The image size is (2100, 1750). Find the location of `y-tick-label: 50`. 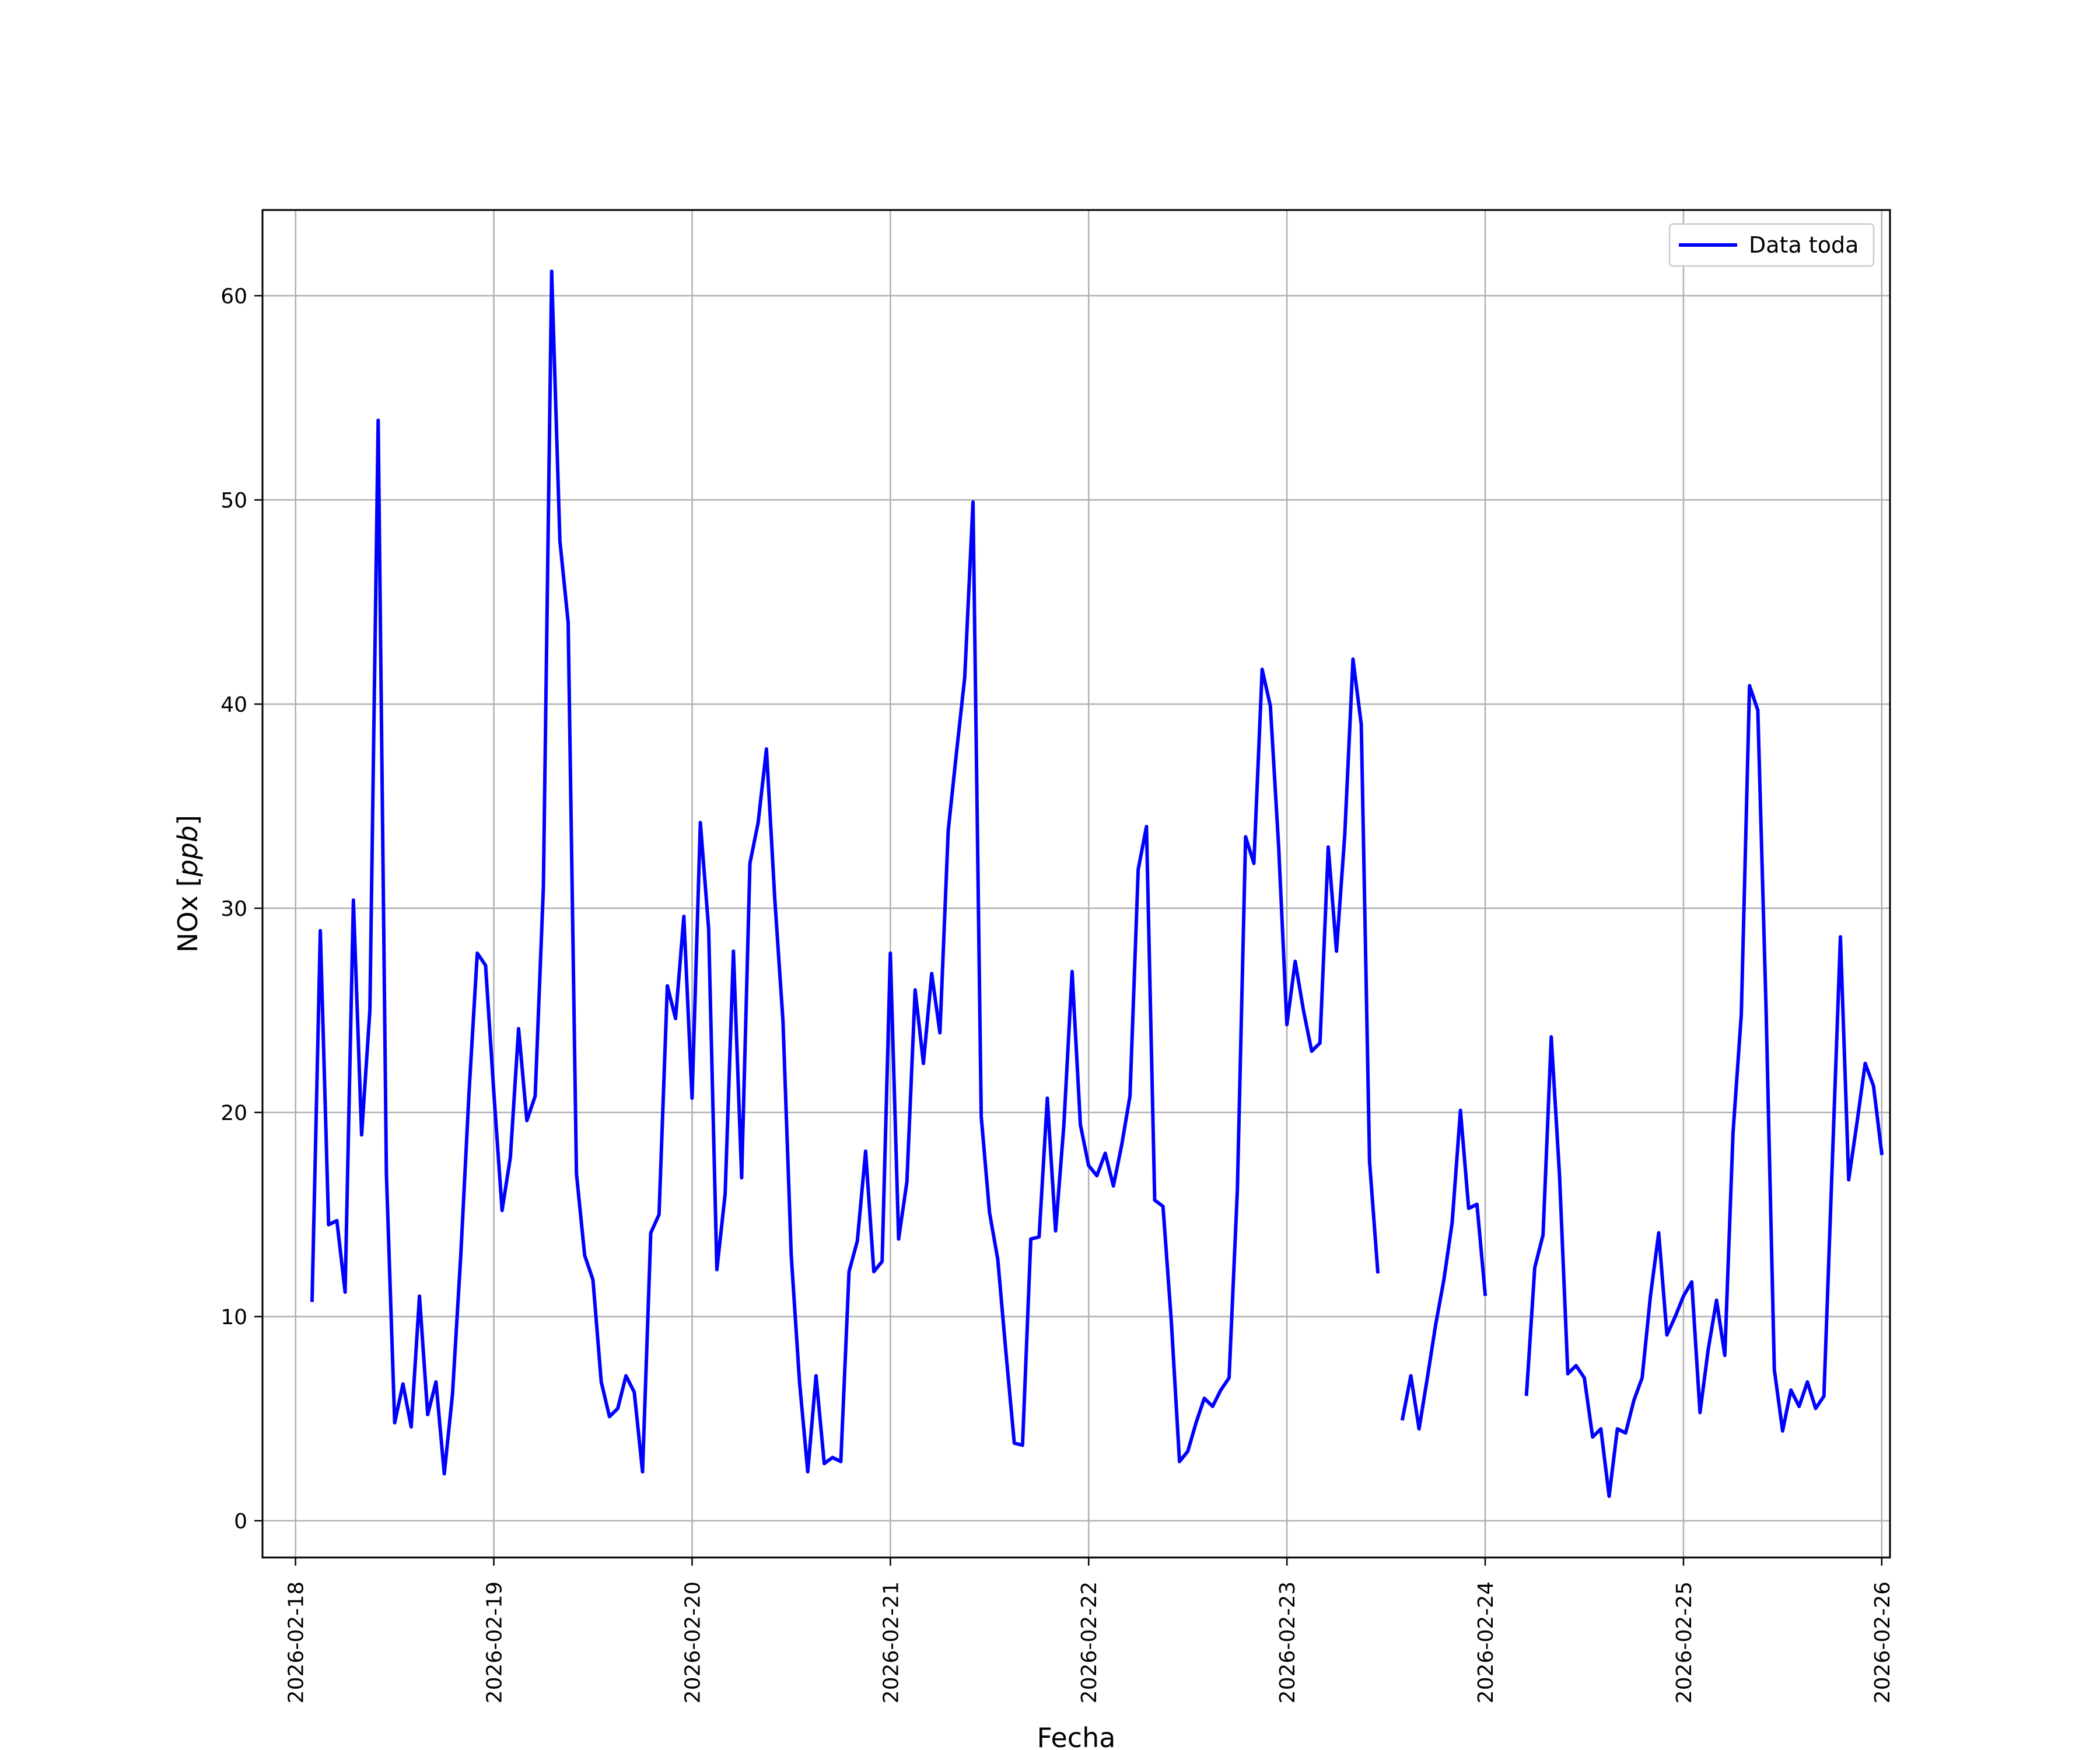

y-tick-label: 50 is located at coordinates (233, 501).